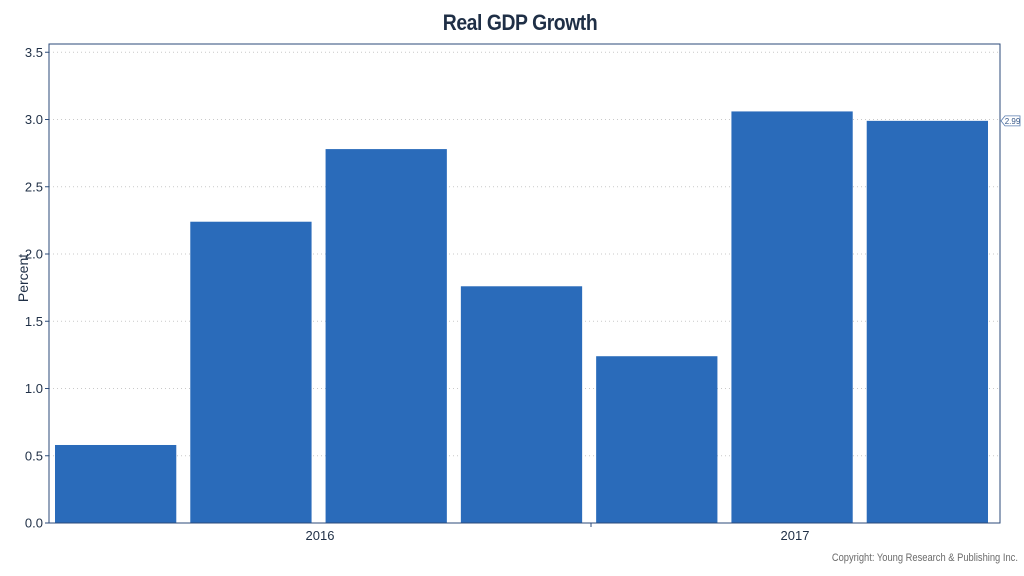  What do you see at coordinates (37, 288) in the screenshot?
I see `y-axis-ticks: 0.0 0.5 1.0 1.5 2.0 2.5 3.0 3.5` at bounding box center [37, 288].